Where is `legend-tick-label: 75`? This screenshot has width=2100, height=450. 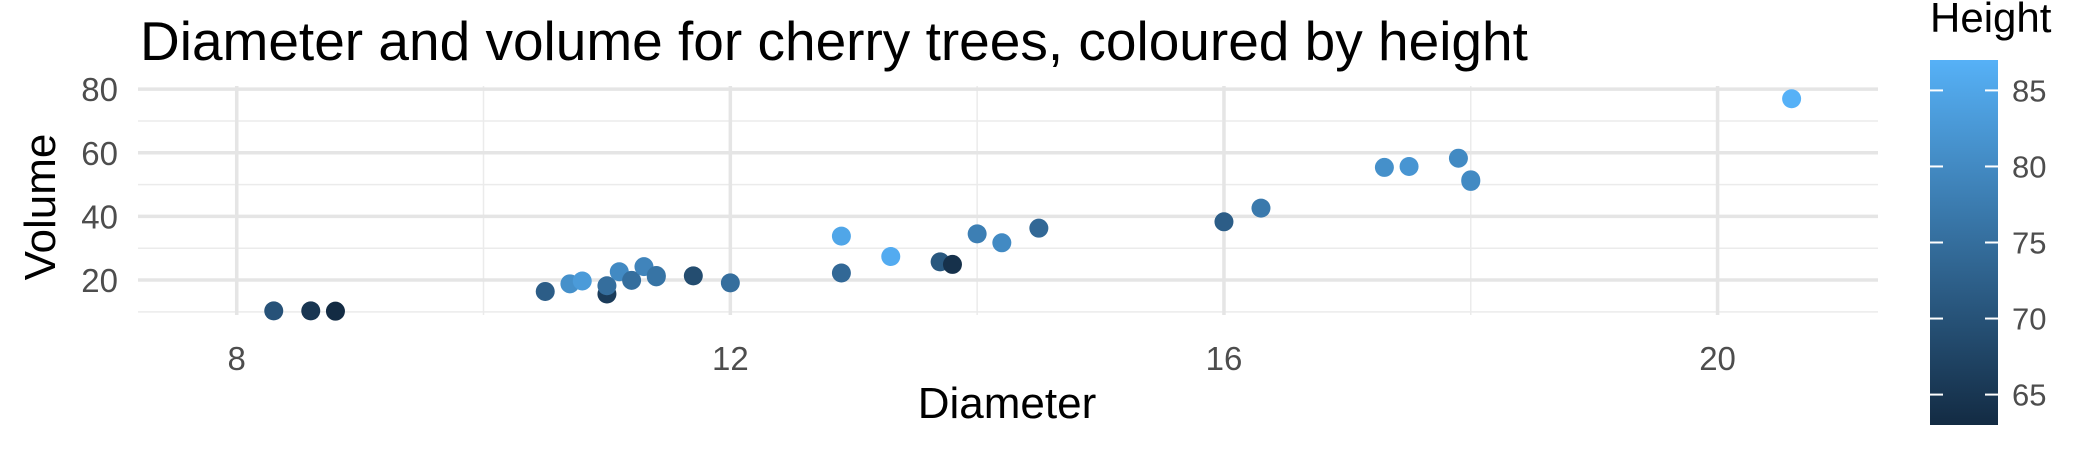 legend-tick-label: 75 is located at coordinates (2029, 243).